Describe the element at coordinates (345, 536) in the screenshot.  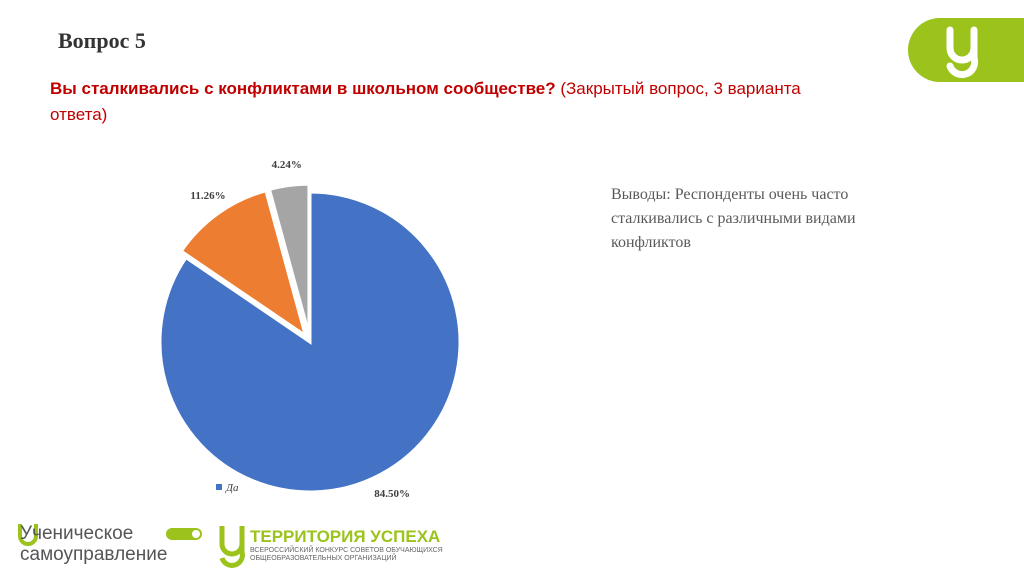
I see `logo2-title: ТЕРРИТОРИЯ УСПЕХА` at that location.